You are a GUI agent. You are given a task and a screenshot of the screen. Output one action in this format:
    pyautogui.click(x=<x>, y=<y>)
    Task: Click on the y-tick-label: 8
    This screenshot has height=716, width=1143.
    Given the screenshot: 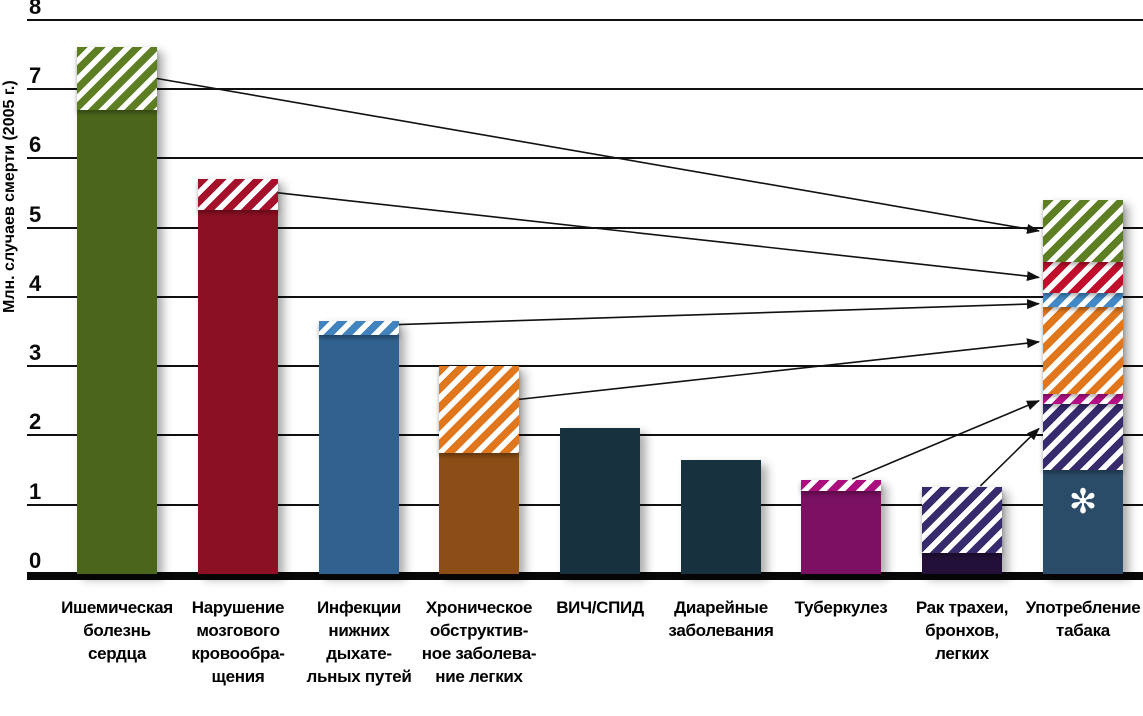 What is the action you would take?
    pyautogui.click(x=35, y=9)
    